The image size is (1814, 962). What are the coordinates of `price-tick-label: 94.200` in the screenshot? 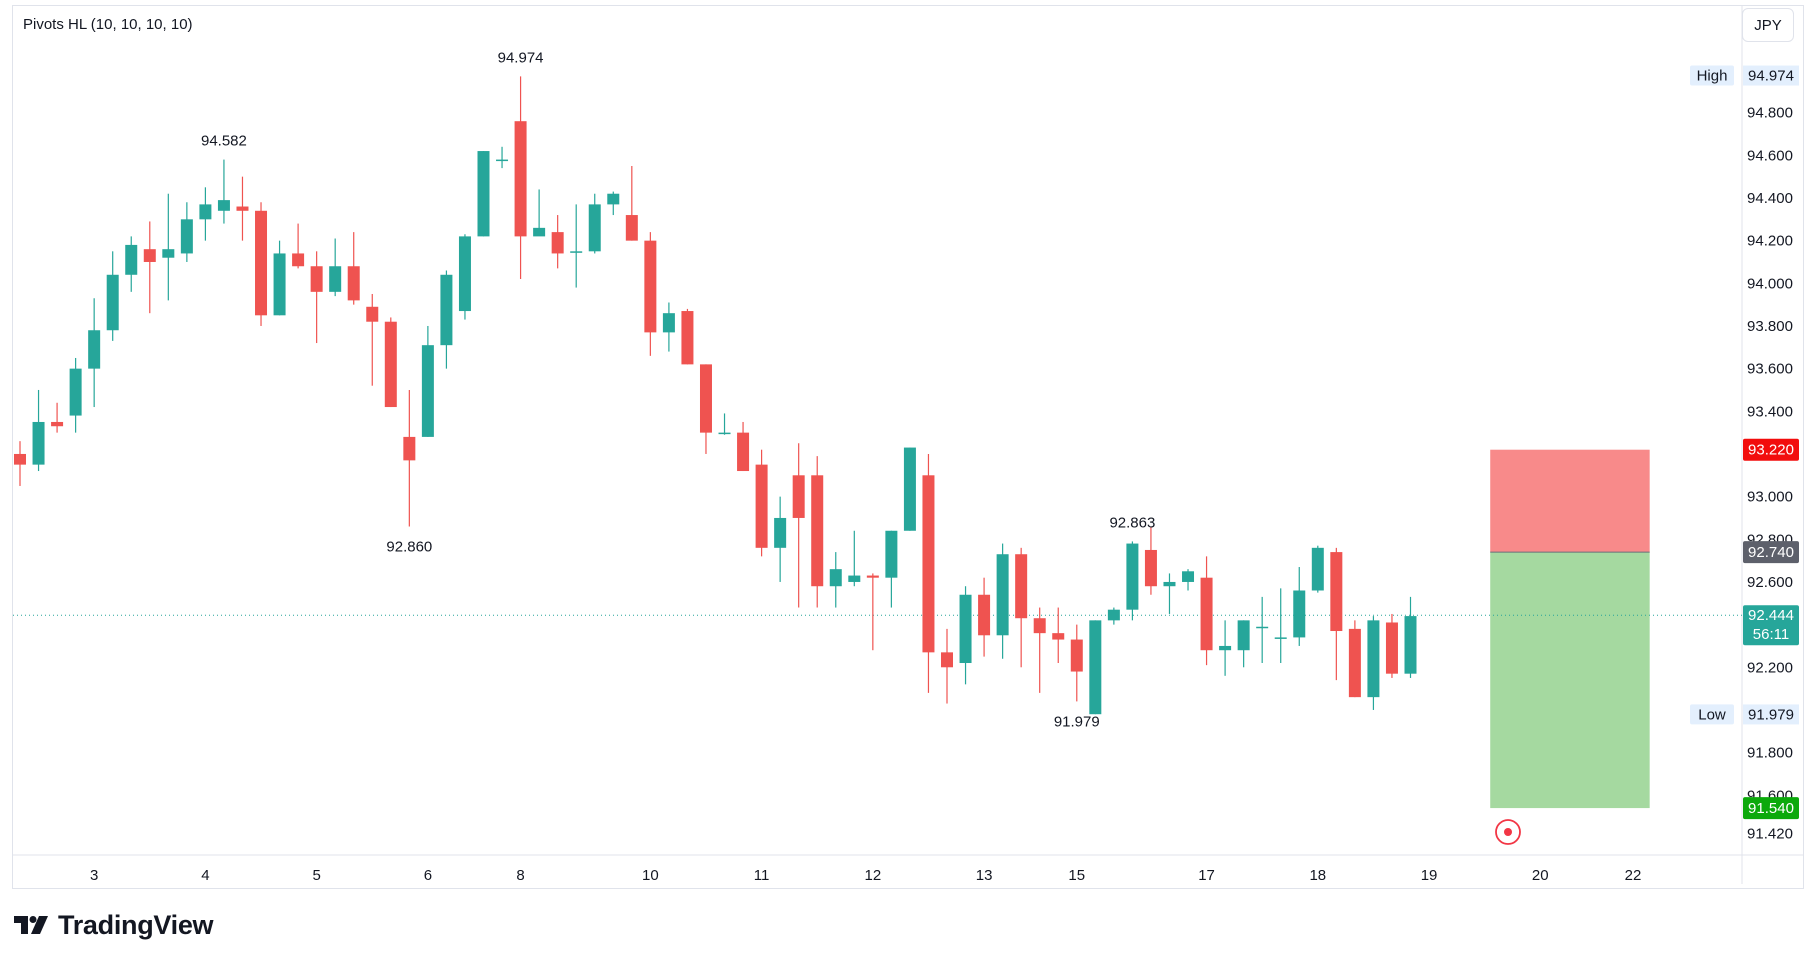 It's located at (1770, 241).